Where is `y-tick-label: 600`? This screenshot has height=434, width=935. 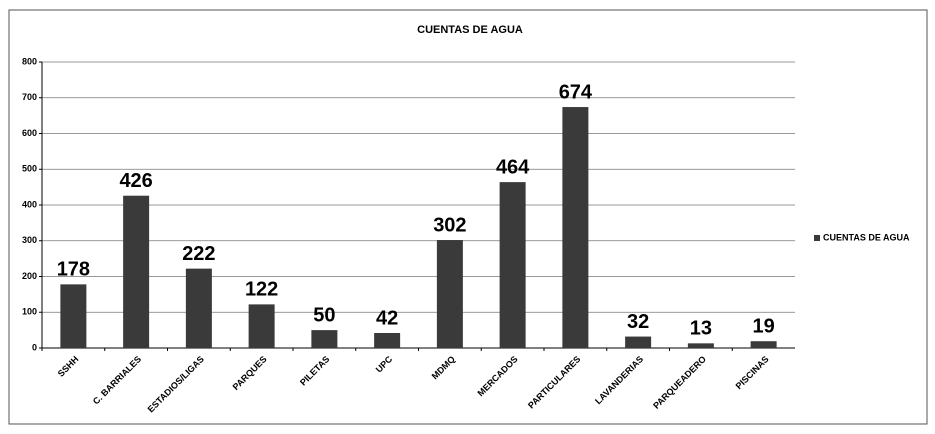
y-tick-label: 600 is located at coordinates (29, 133).